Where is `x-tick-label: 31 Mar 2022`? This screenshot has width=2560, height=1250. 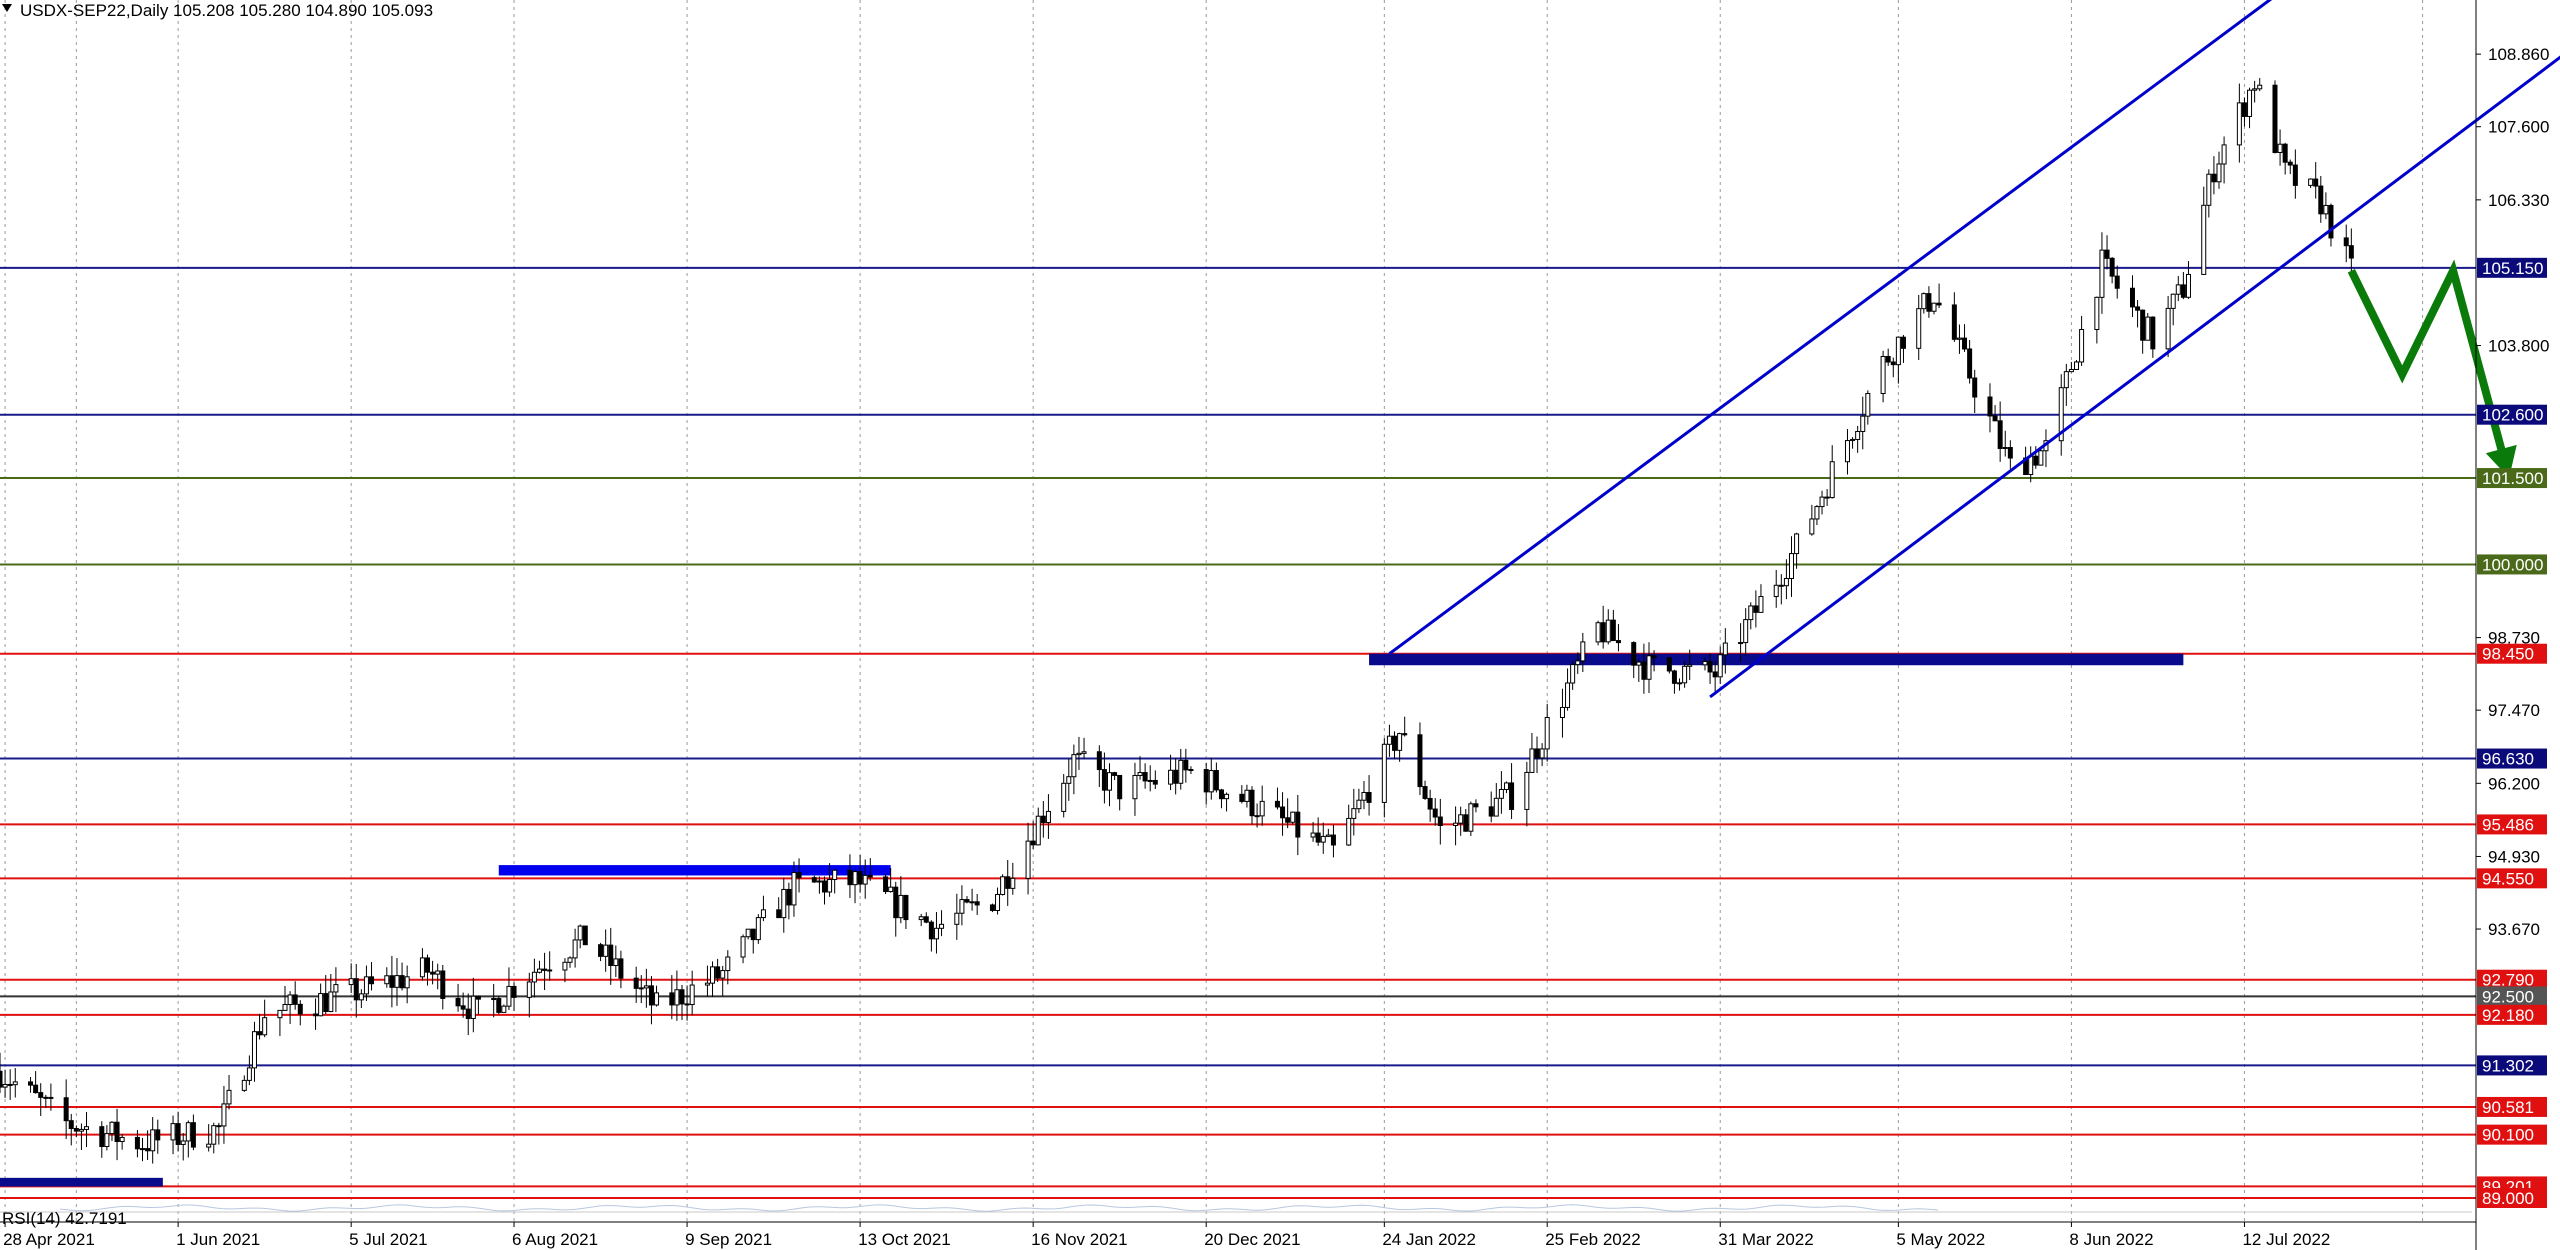
x-tick-label: 31 Mar 2022 is located at coordinates (1765, 1239).